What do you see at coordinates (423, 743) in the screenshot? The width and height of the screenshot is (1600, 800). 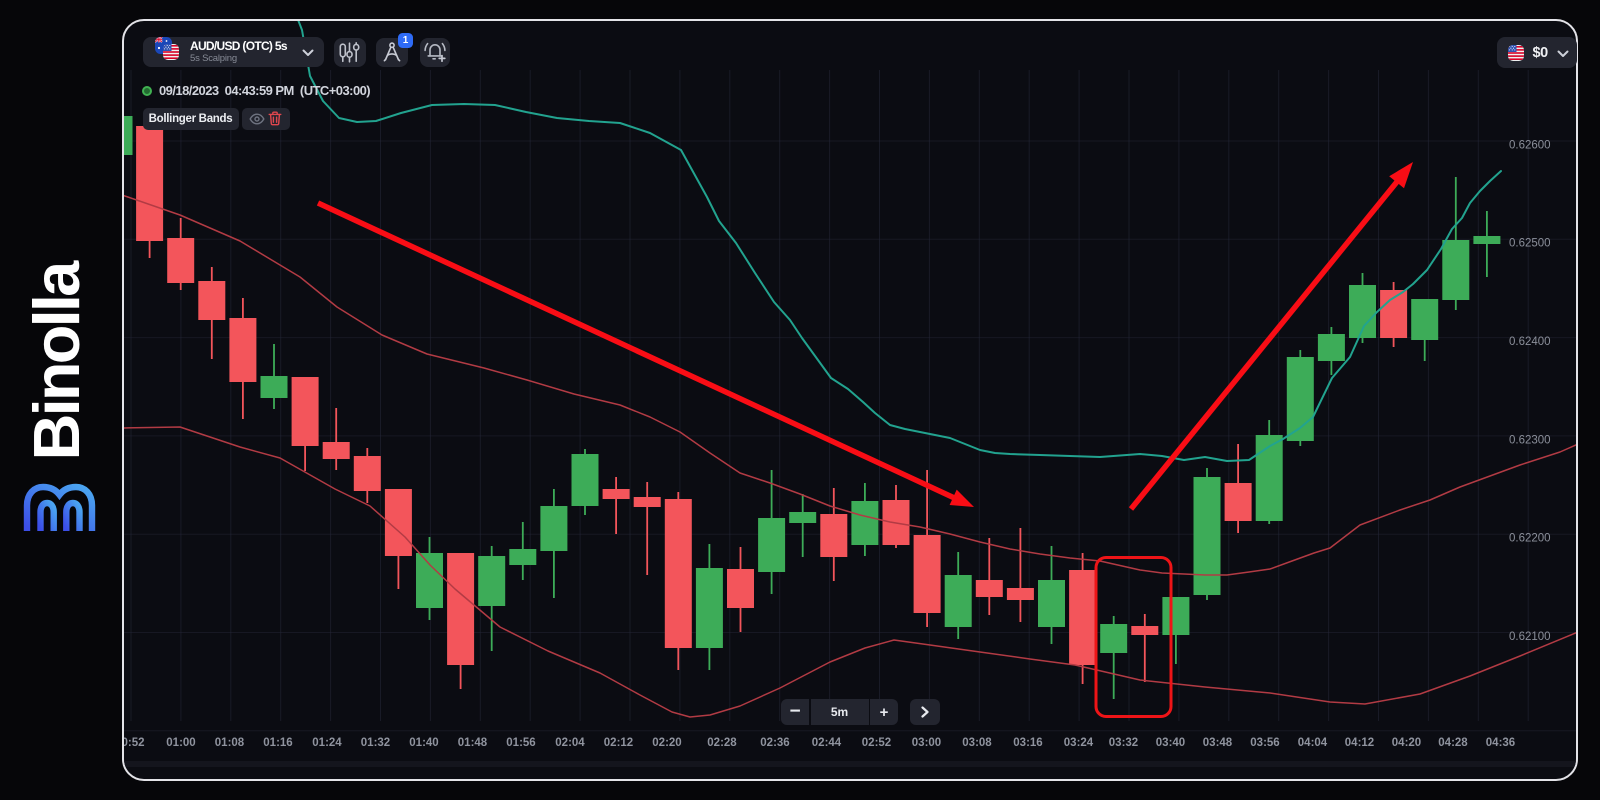 I see `svg-text: 01:40` at bounding box center [423, 743].